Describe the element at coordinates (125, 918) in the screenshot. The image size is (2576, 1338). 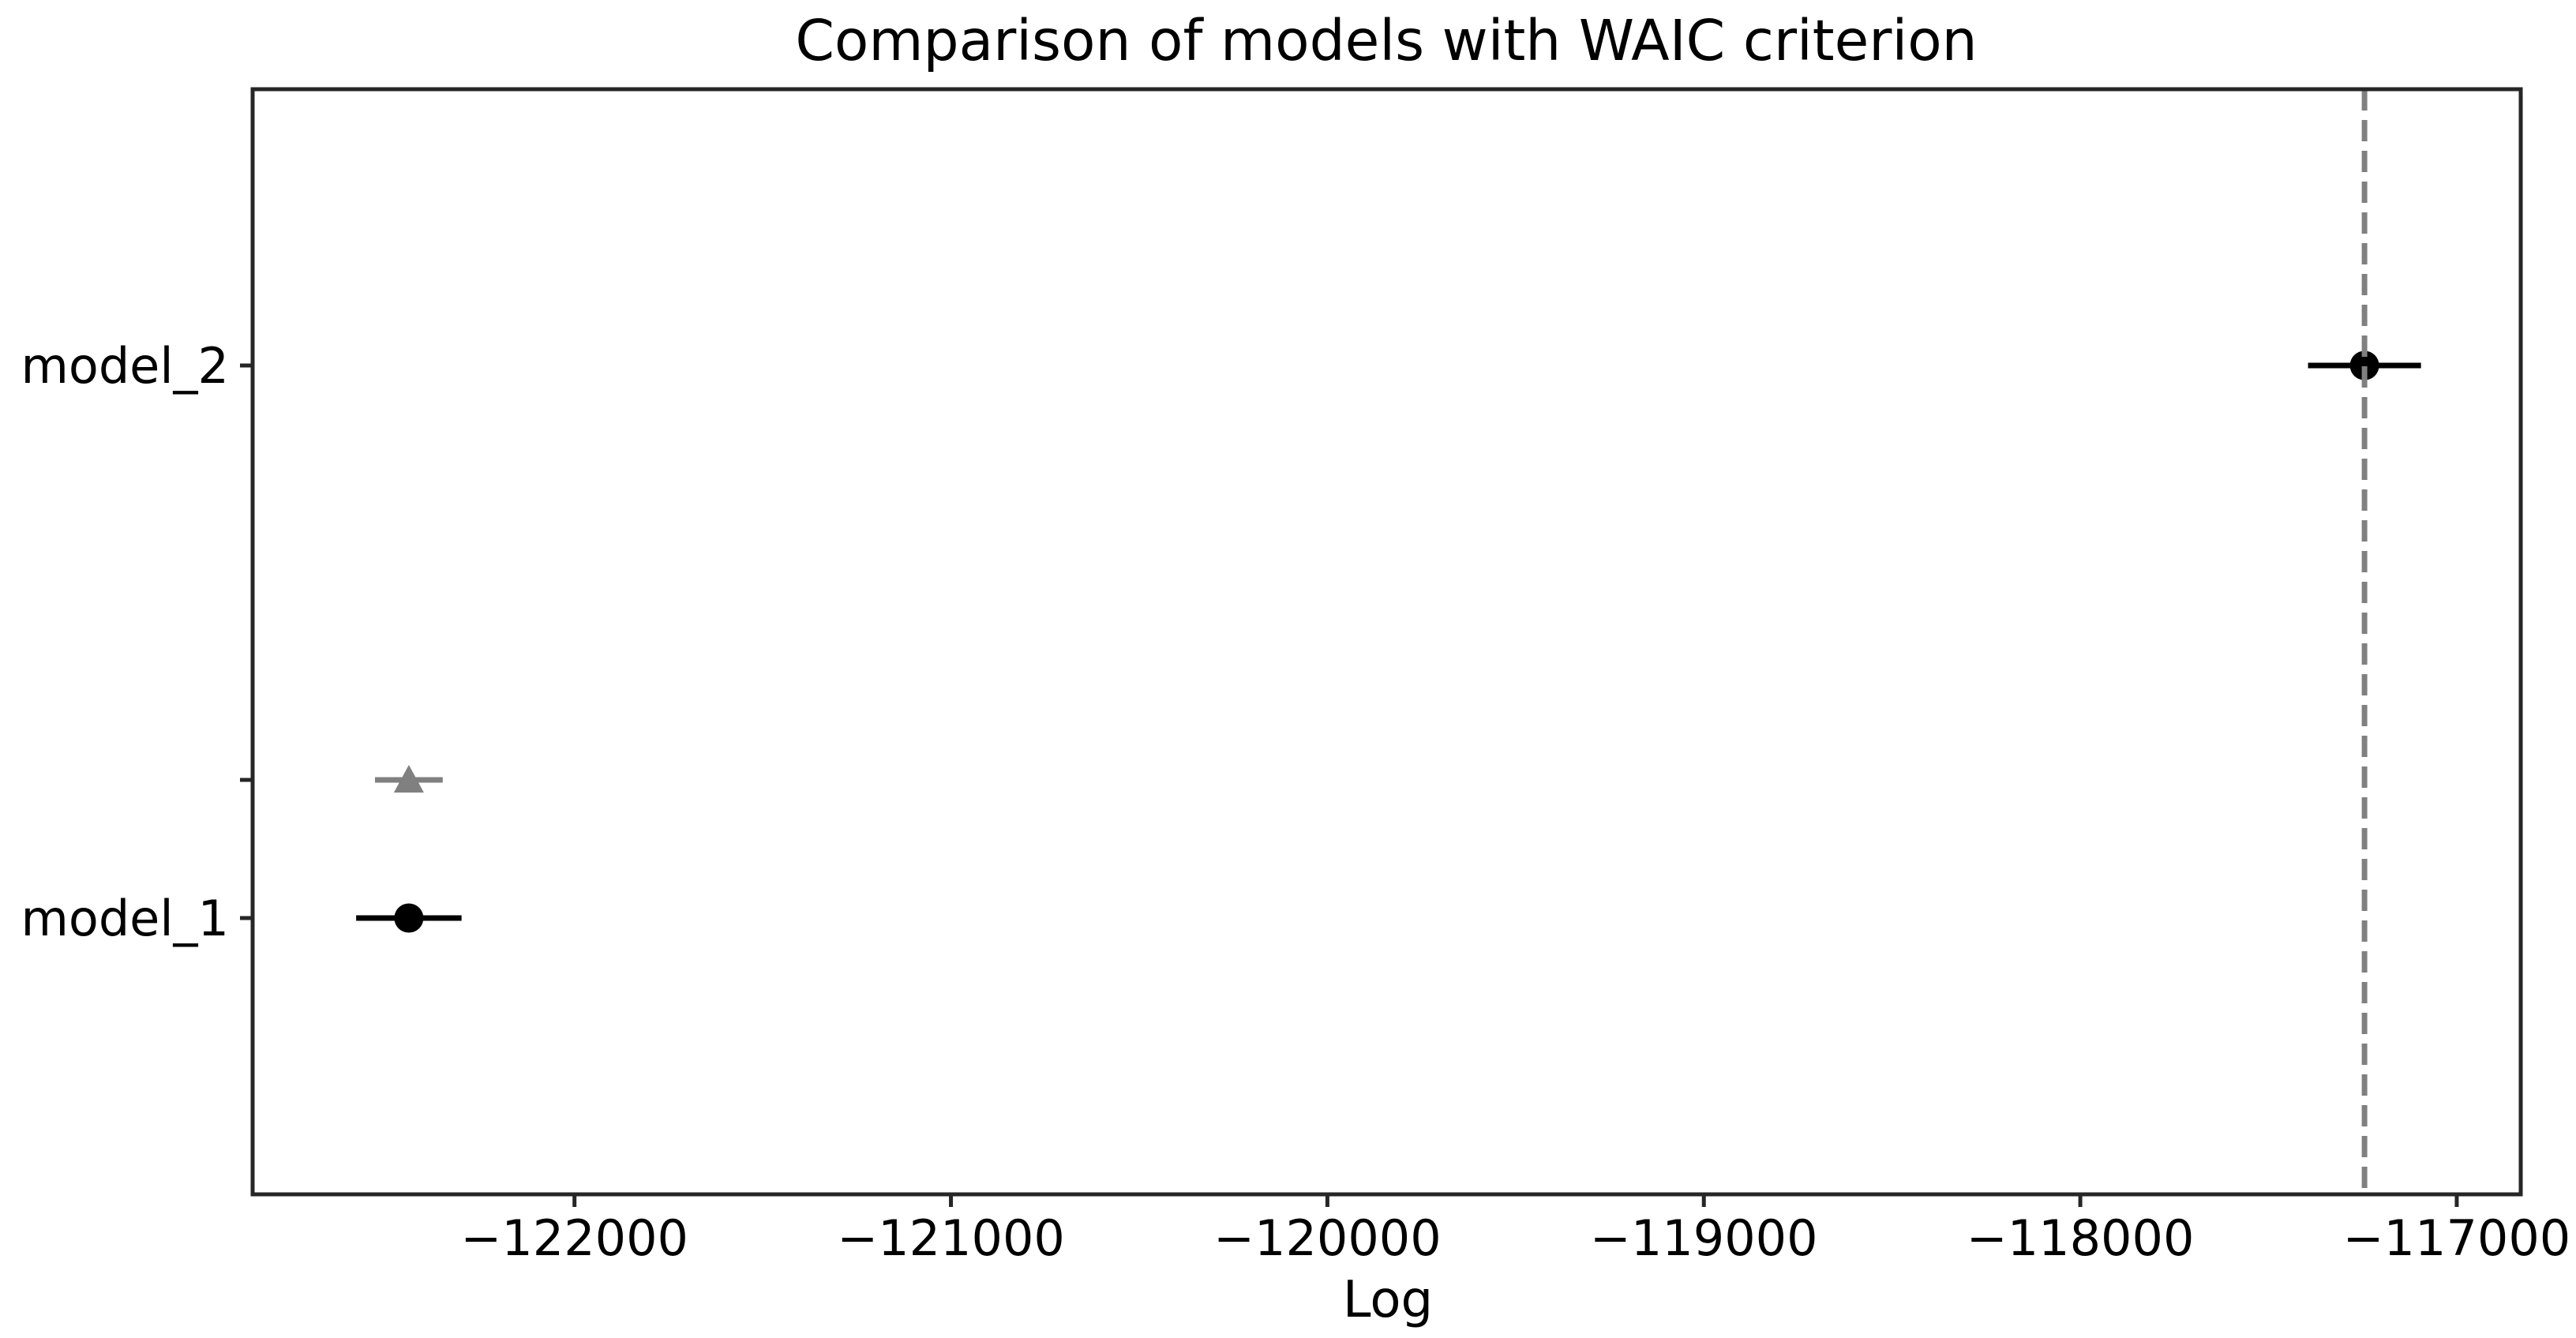
I see `y-tick-label-model_1: model_1` at that location.